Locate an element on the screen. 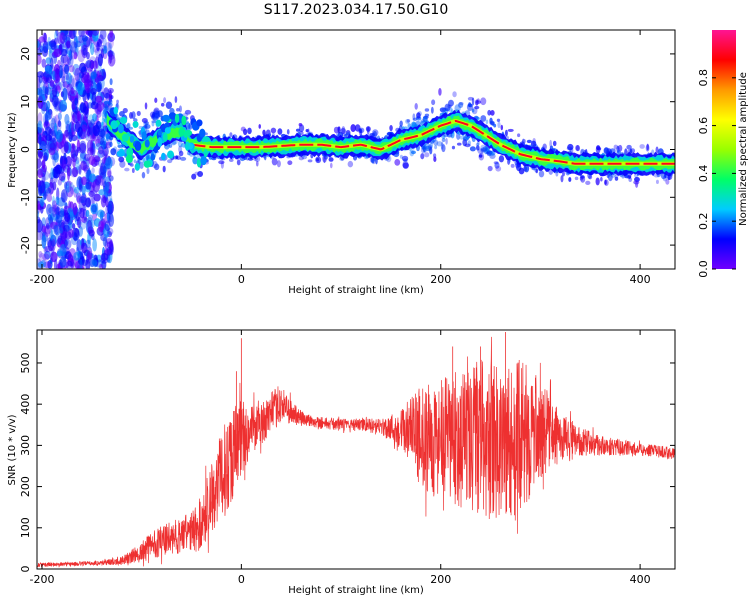  snr-x-tick-label: 200 is located at coordinates (440, 579).